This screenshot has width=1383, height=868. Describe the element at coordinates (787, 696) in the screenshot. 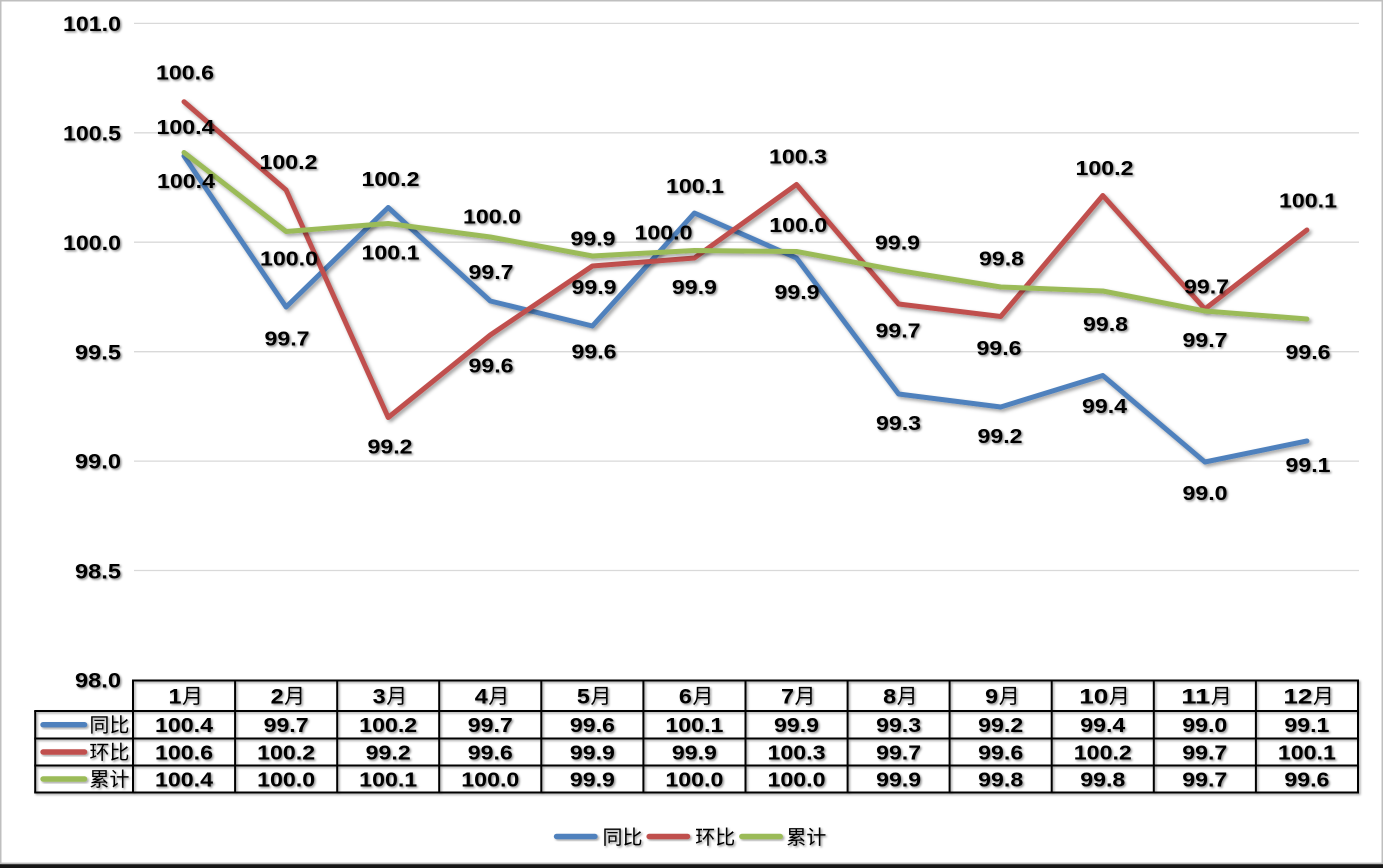

I see `svg-text: 7` at that location.